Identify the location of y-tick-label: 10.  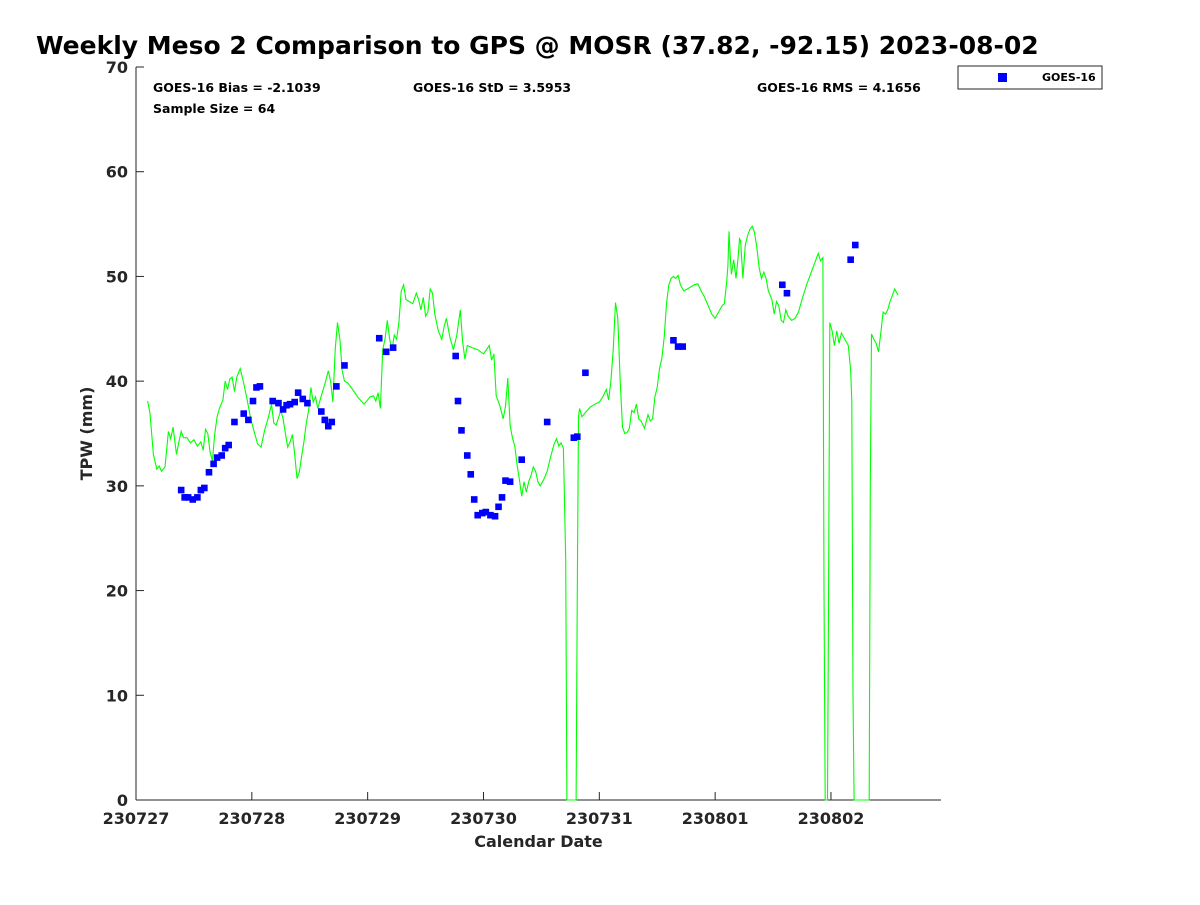
(117, 695).